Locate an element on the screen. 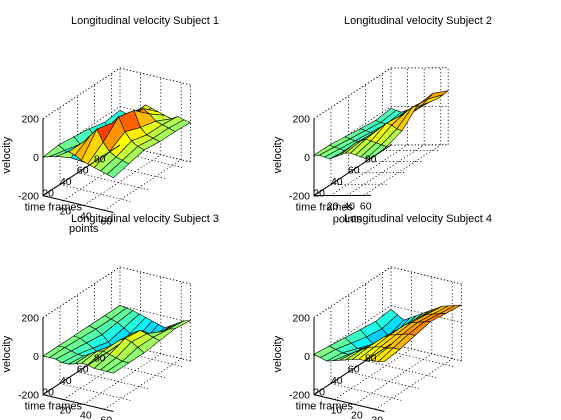 This screenshot has width=561, height=420. chart-title: Longitudinal velocity Subject 1 is located at coordinates (145, 21).